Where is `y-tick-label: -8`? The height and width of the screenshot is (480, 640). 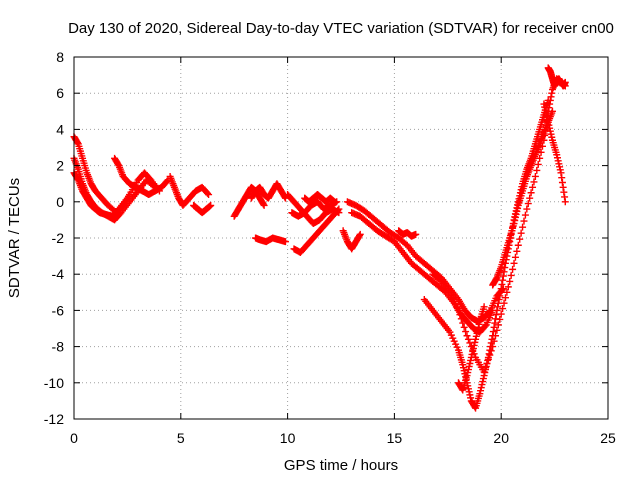
y-tick-label: -8 is located at coordinates (58, 347).